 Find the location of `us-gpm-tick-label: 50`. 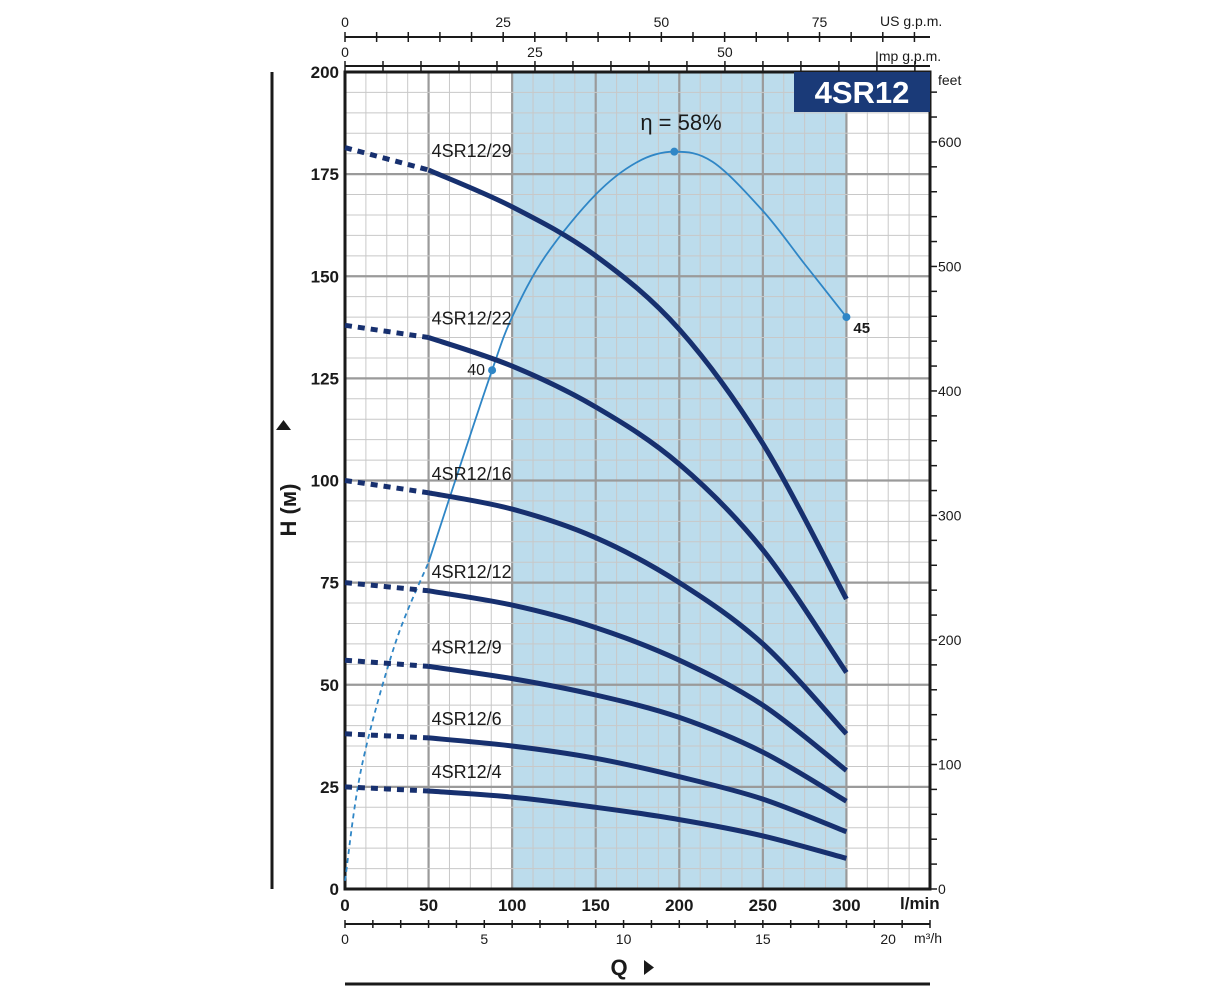

us-gpm-tick-label: 50 is located at coordinates (662, 22).